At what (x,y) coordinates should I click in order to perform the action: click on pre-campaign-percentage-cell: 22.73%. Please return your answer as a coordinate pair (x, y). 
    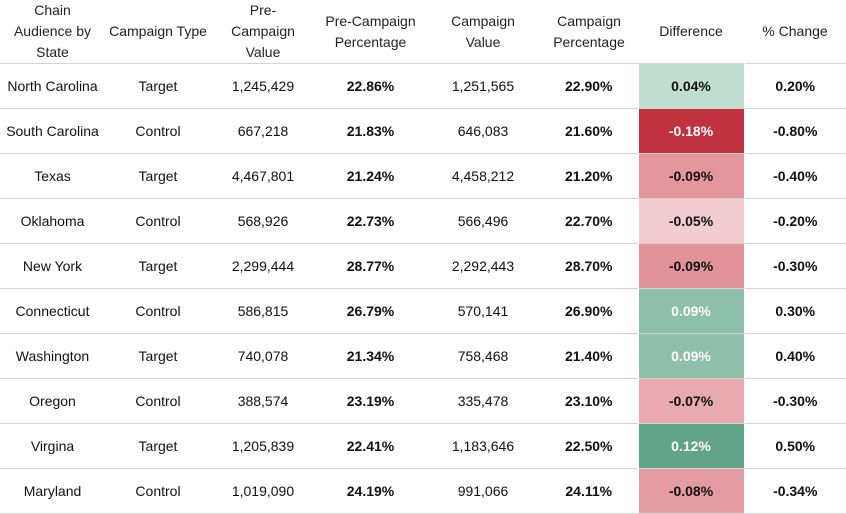
    Looking at the image, I should click on (370, 221).